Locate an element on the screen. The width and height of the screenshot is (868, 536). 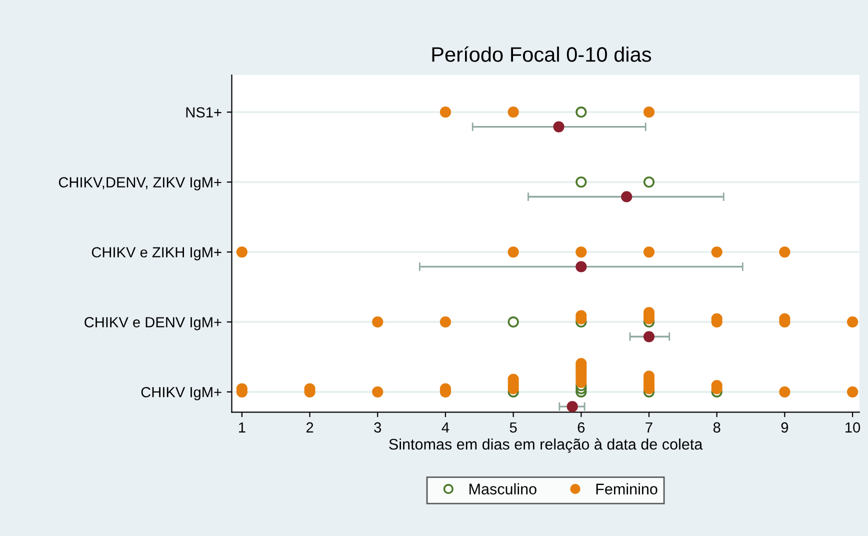
y-tick-label: CHIKV IgM+ is located at coordinates (181, 393).